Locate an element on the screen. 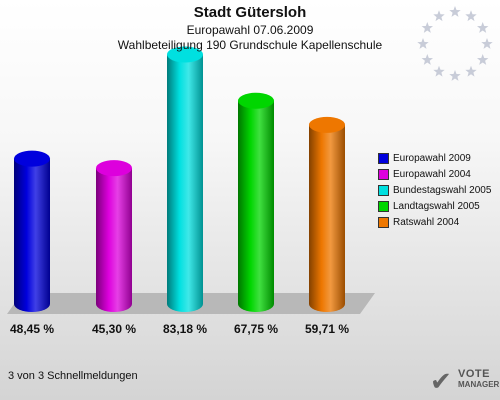 This screenshot has width=500, height=400. value-label-3: 67,75 % is located at coordinates (256, 329).